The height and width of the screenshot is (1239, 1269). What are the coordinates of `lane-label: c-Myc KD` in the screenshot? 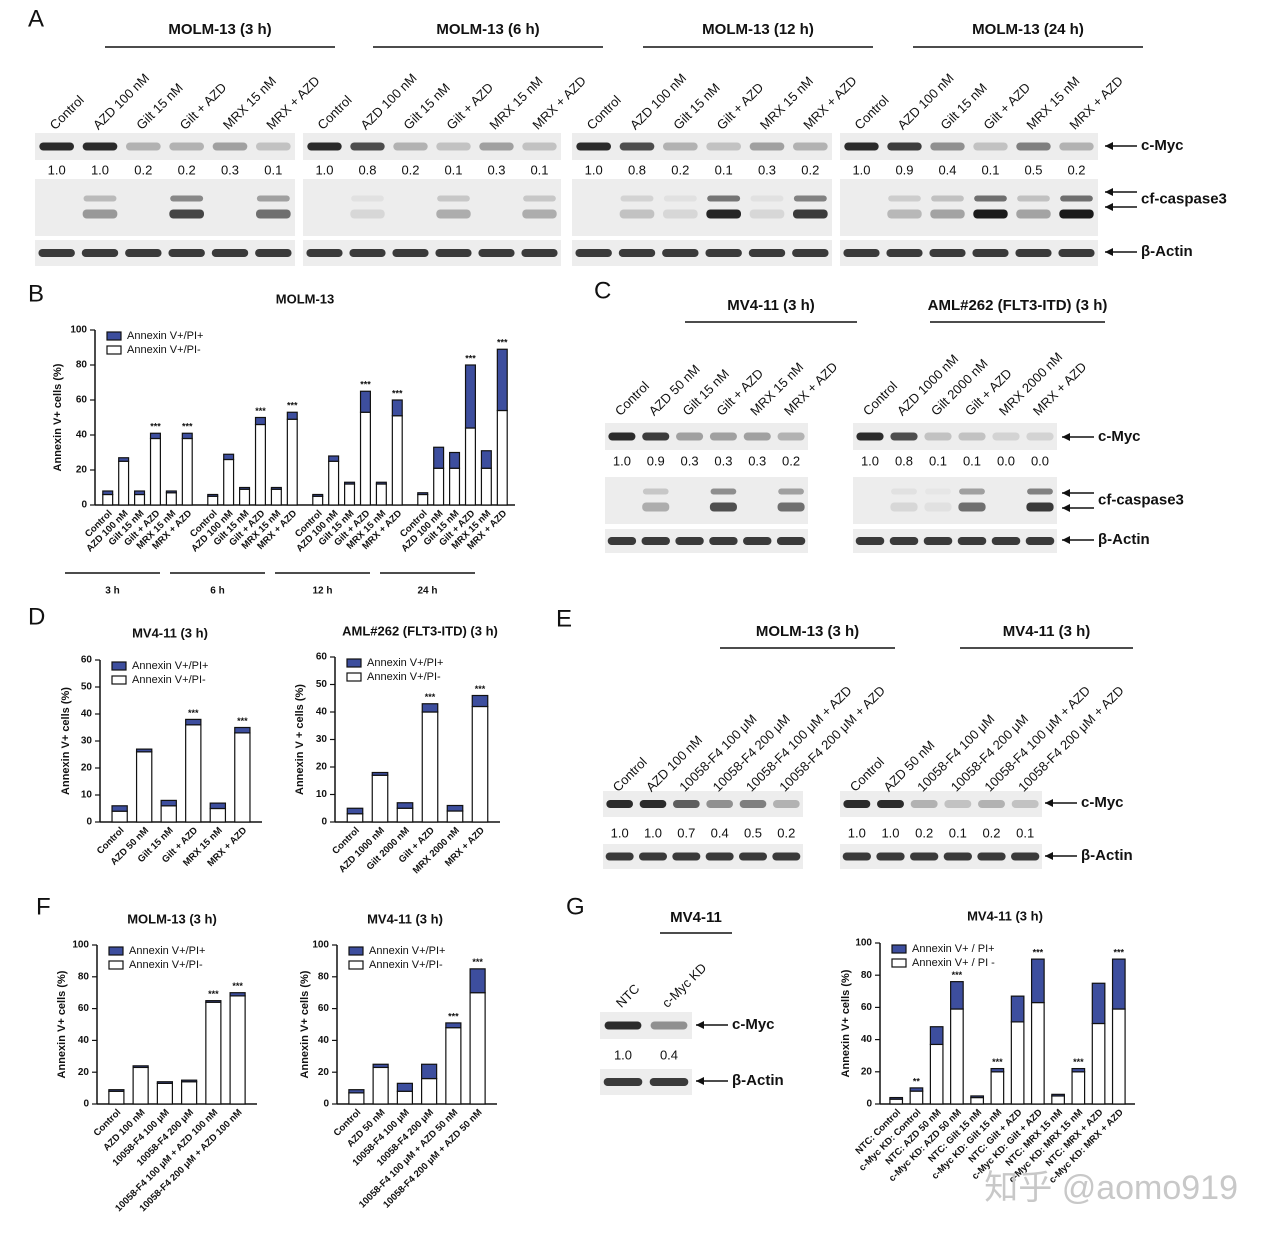 It's located at (684, 985).